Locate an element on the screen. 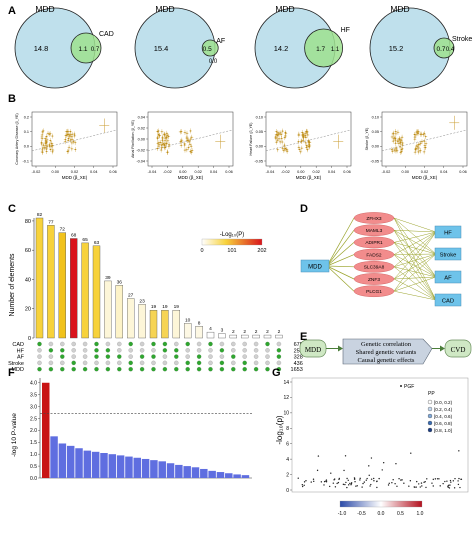 The height and width of the screenshot is (535, 474). upset-set-size: 328 is located at coordinates (298, 358).